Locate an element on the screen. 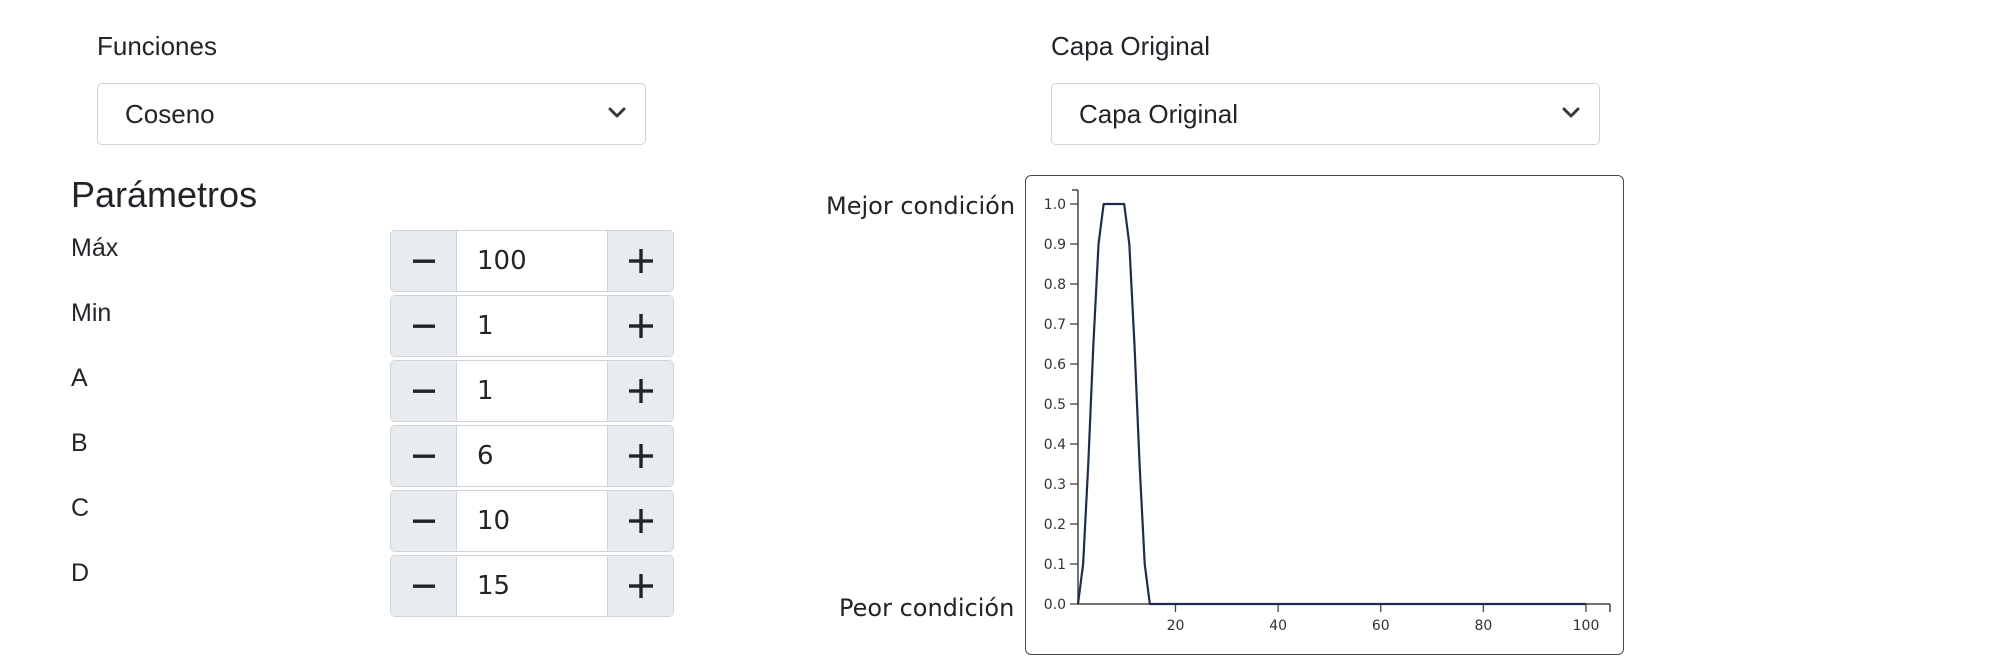 This screenshot has width=1992, height=661. x-tick-label: 40 is located at coordinates (1278, 626).